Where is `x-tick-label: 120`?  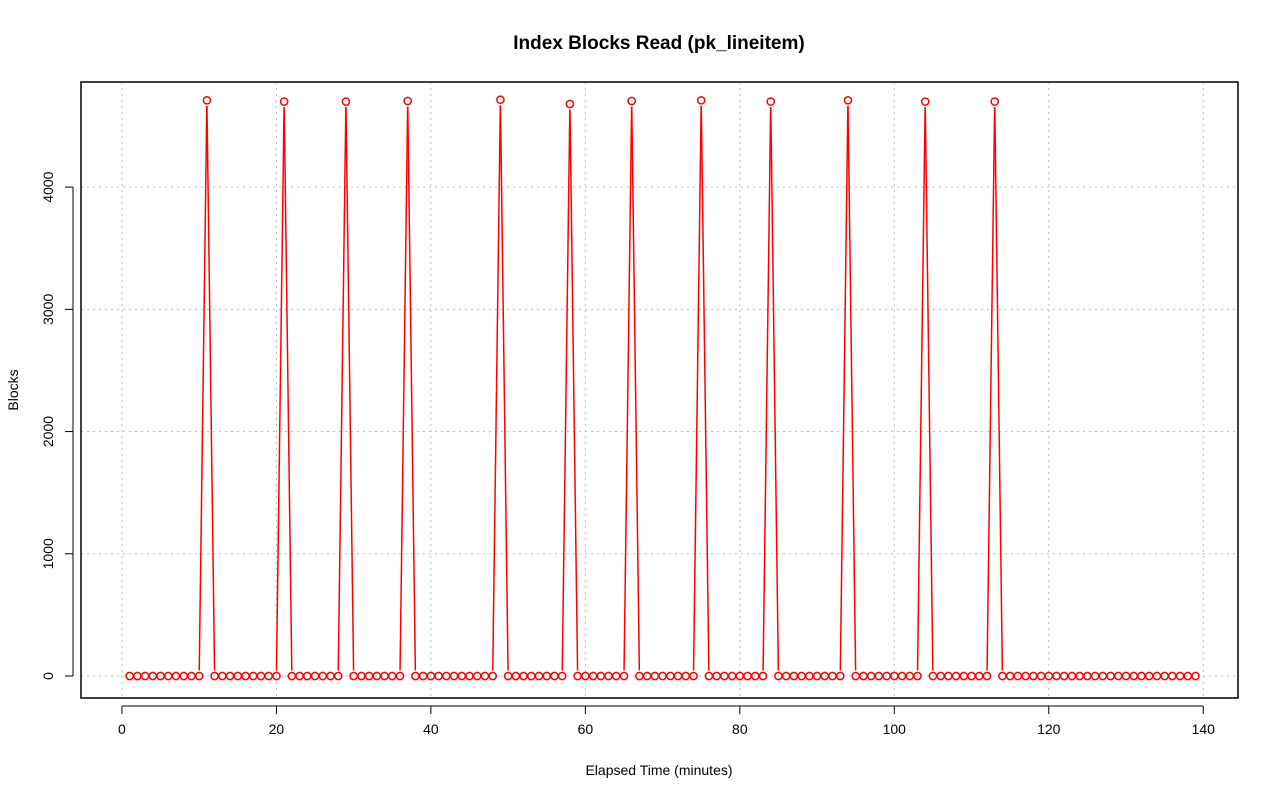 x-tick-label: 120 is located at coordinates (1049, 729).